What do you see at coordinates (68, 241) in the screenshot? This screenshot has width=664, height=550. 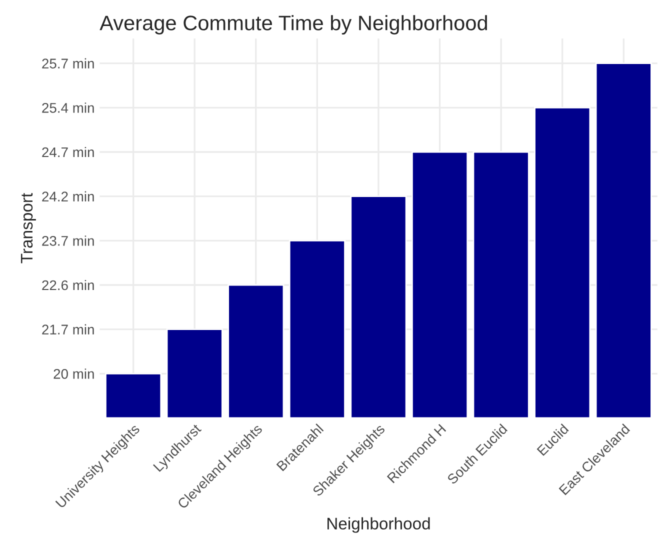 I see `text: 23.7 min` at bounding box center [68, 241].